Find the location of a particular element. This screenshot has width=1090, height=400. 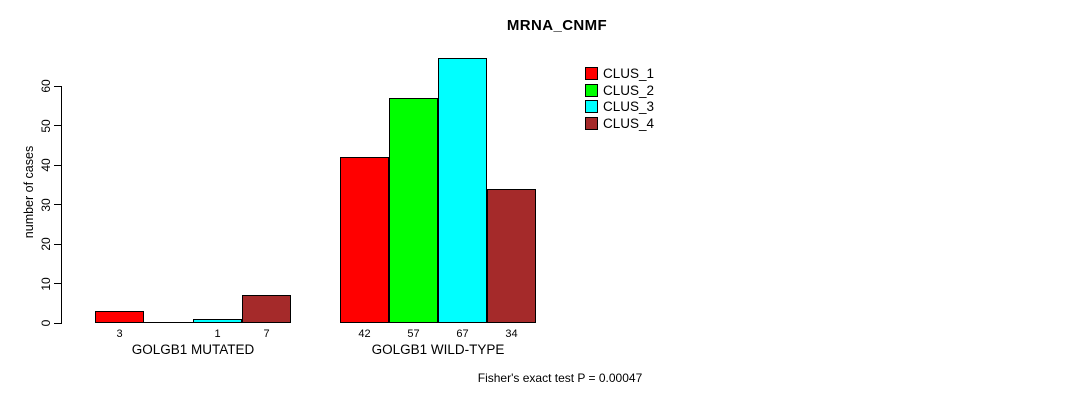

y-tick-label: 30 is located at coordinates (46, 204).